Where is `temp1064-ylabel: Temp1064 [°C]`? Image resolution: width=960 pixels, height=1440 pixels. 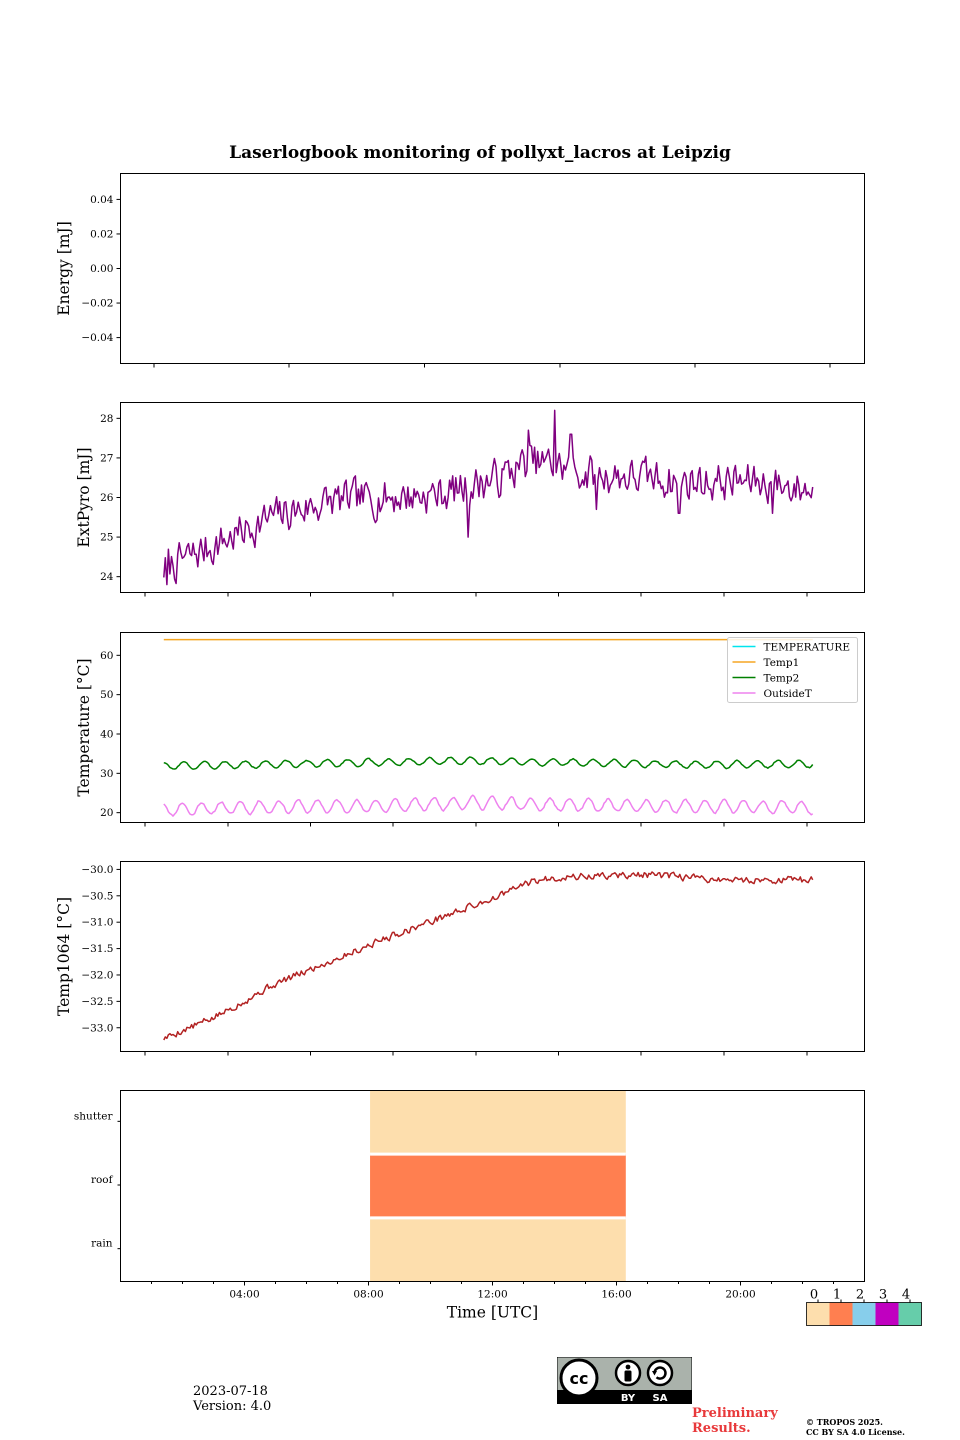
temp1064-ylabel: Temp1064 [°C] is located at coordinates (64, 956).